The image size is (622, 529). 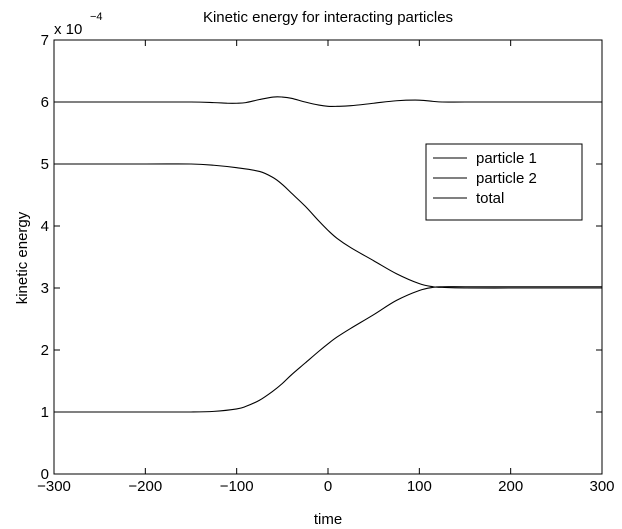 I want to click on y-multiplier: x 10 −4, so click(x=78, y=24).